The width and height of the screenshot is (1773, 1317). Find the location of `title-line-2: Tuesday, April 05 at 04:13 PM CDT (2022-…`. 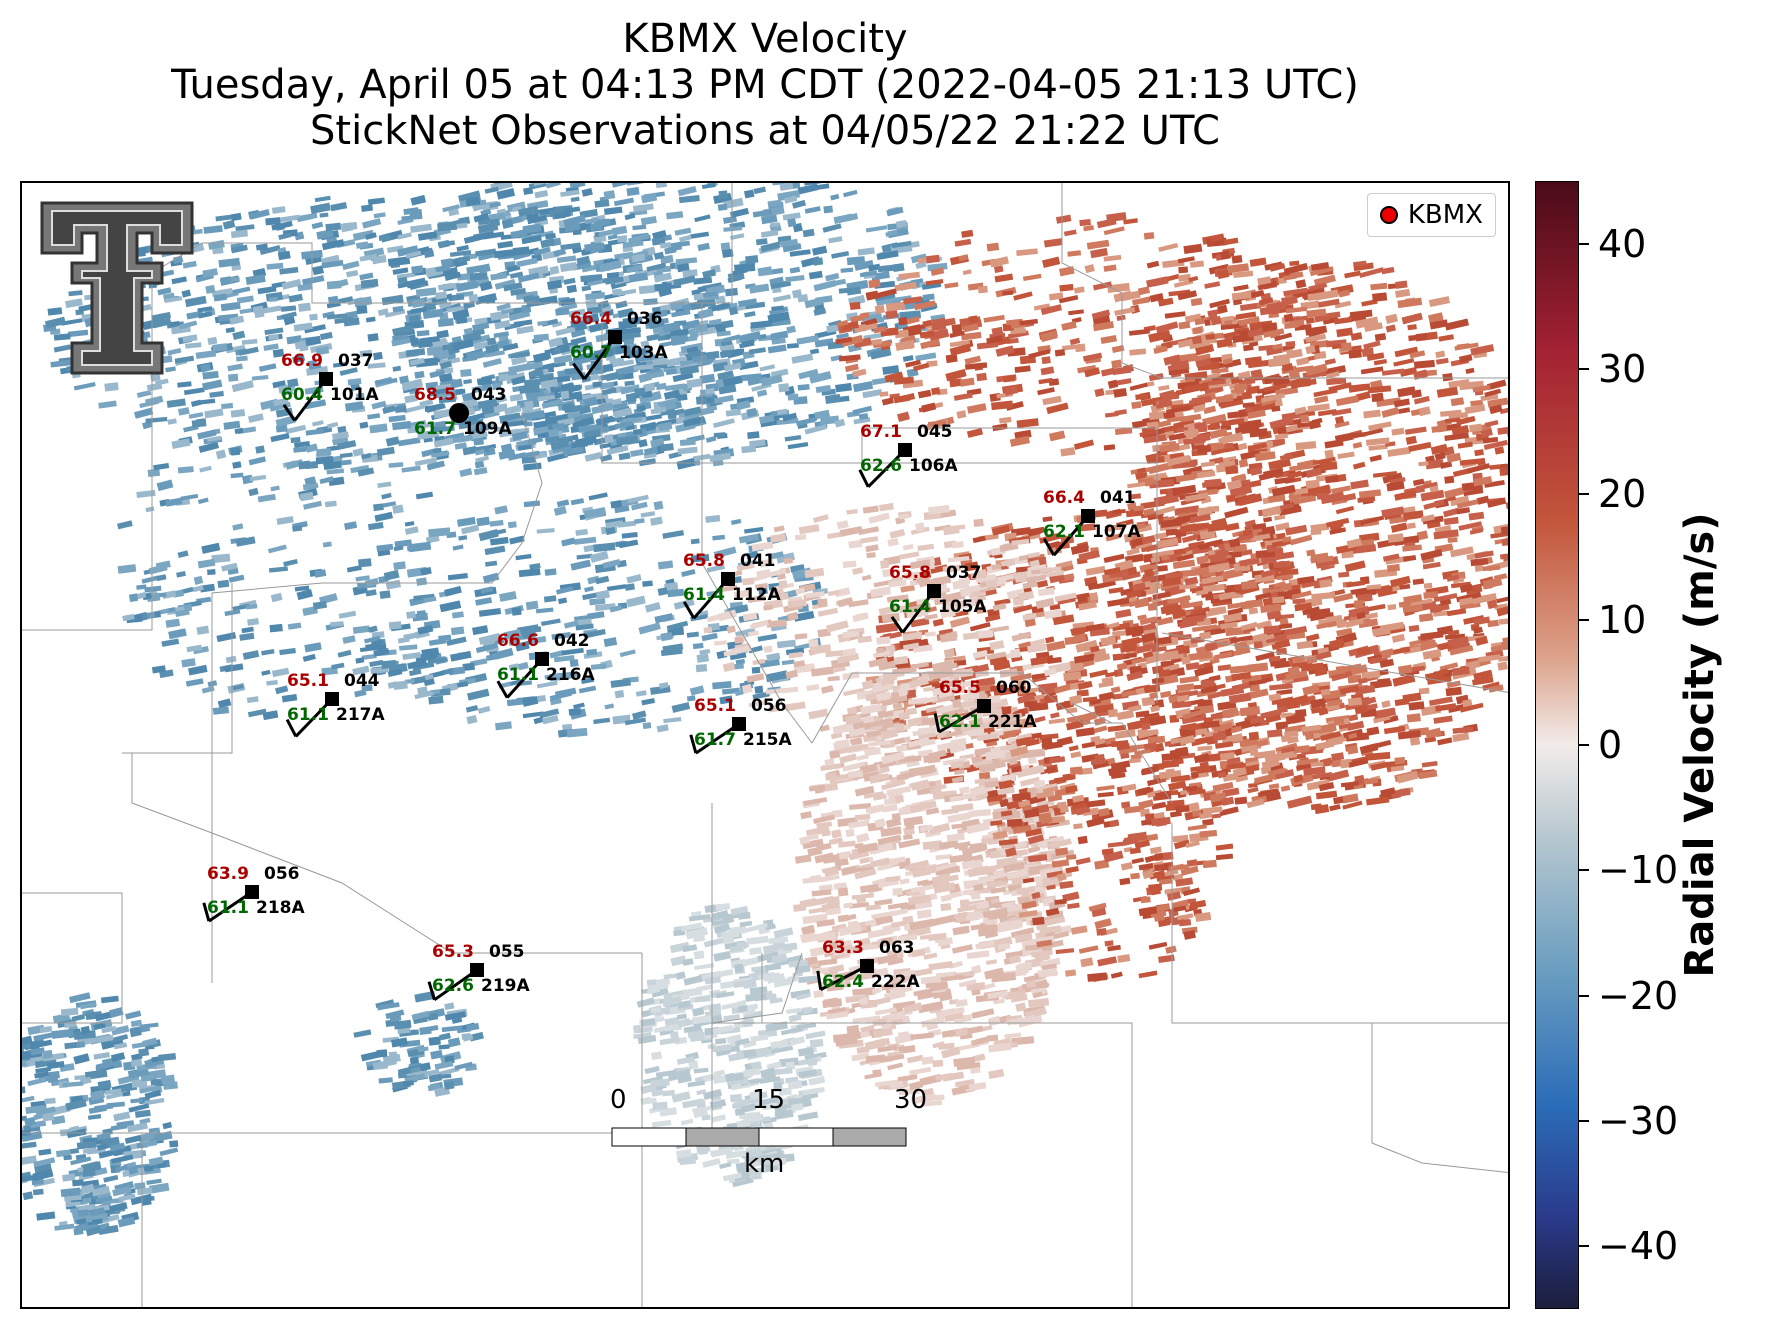

title-line-2: Tuesday, April 05 at 04:13 PM CDT (2022-… is located at coordinates (765, 85).